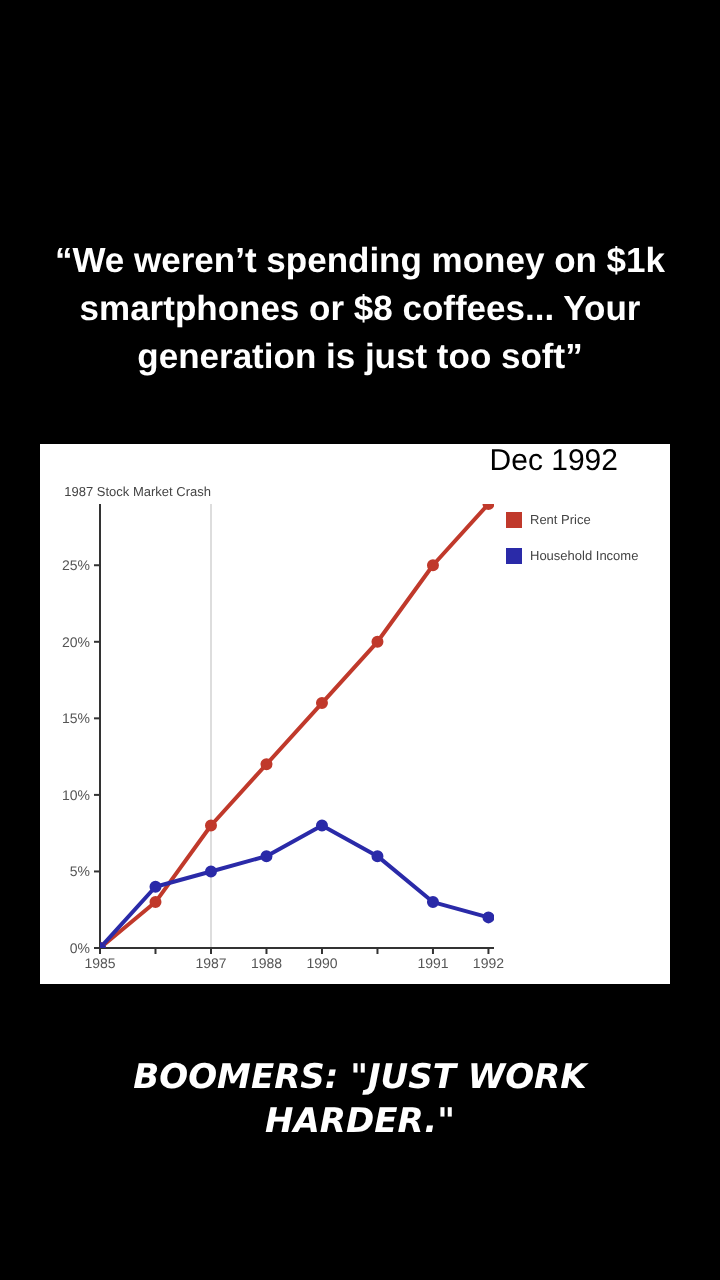  Describe the element at coordinates (361, 1100) in the screenshot. I see `text: BOOMERS: "JUST WORK HARDER."` at that location.